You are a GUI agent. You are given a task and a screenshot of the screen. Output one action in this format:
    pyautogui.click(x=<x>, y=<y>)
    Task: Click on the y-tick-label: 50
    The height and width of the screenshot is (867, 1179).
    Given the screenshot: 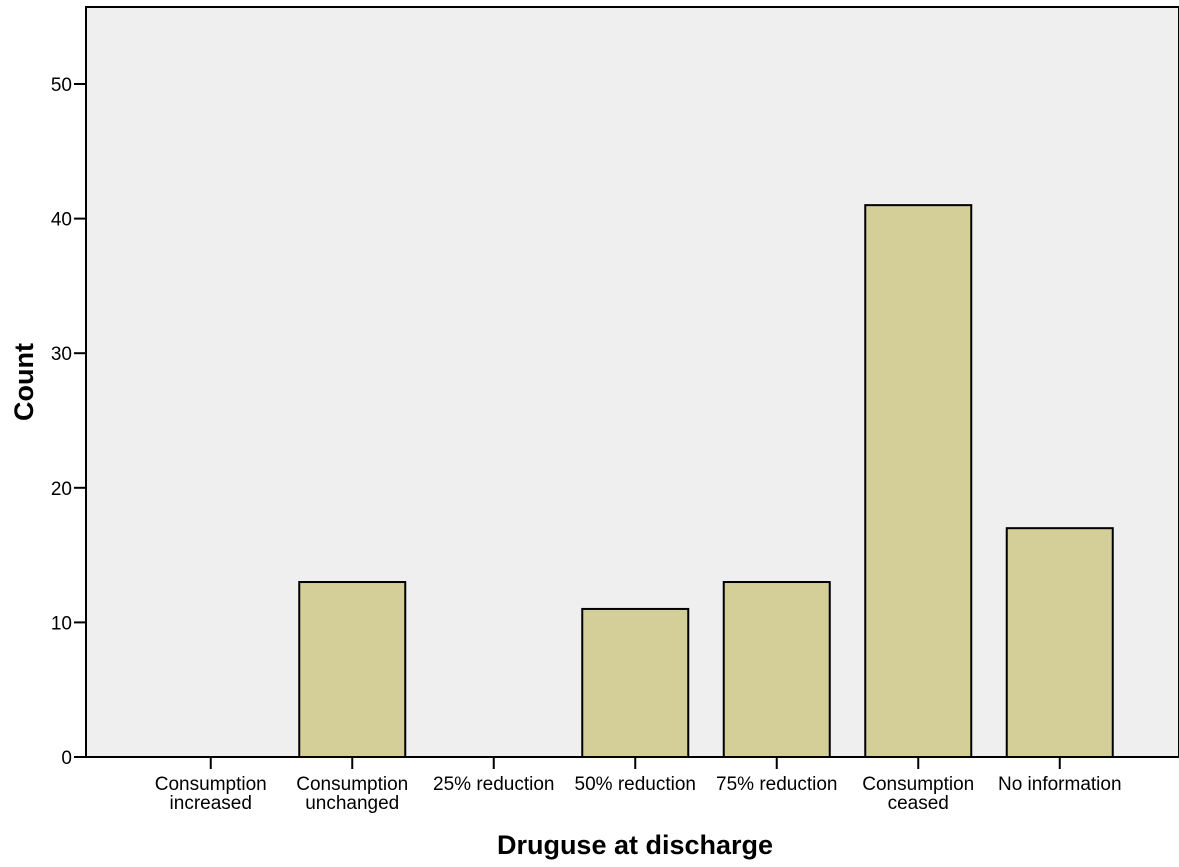 What is the action you would take?
    pyautogui.click(x=61, y=85)
    